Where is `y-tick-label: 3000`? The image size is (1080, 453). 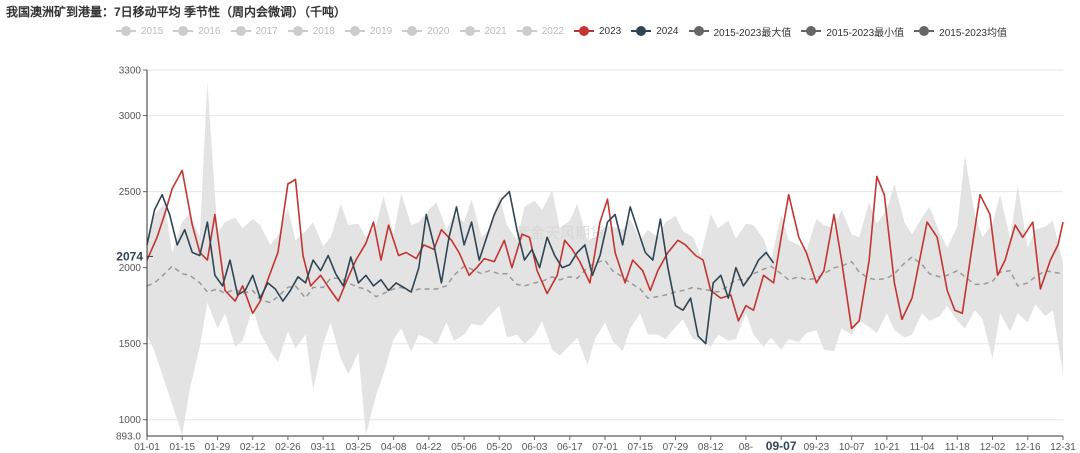
y-tick-label: 3000 is located at coordinates (130, 116).